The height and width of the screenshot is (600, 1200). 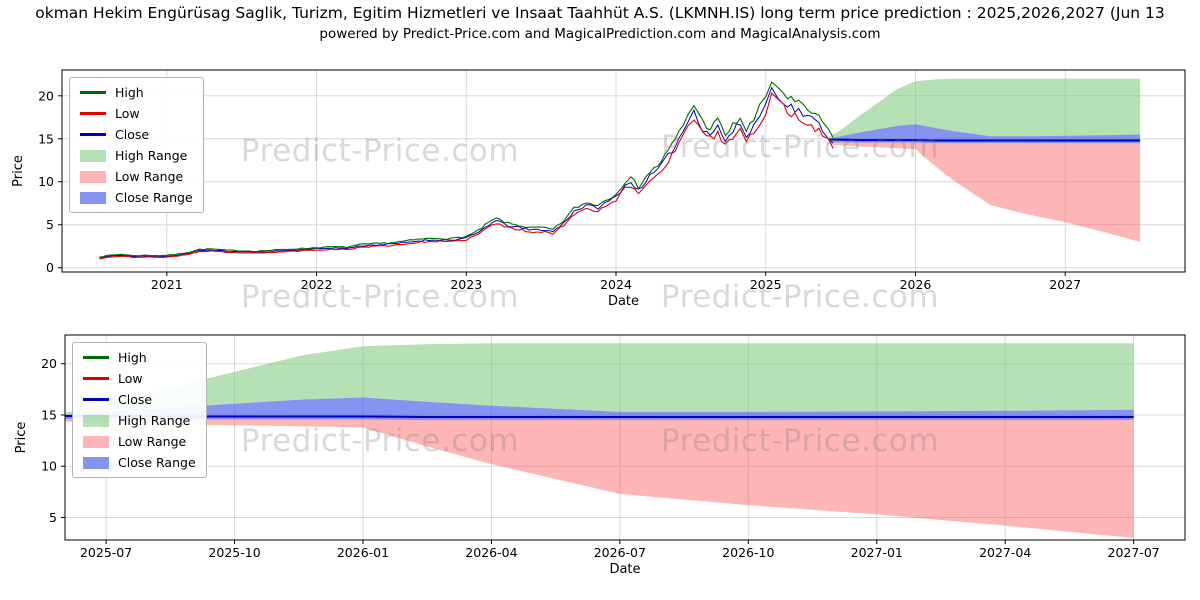 I want to click on x-tick-label: 2026, so click(x=916, y=284).